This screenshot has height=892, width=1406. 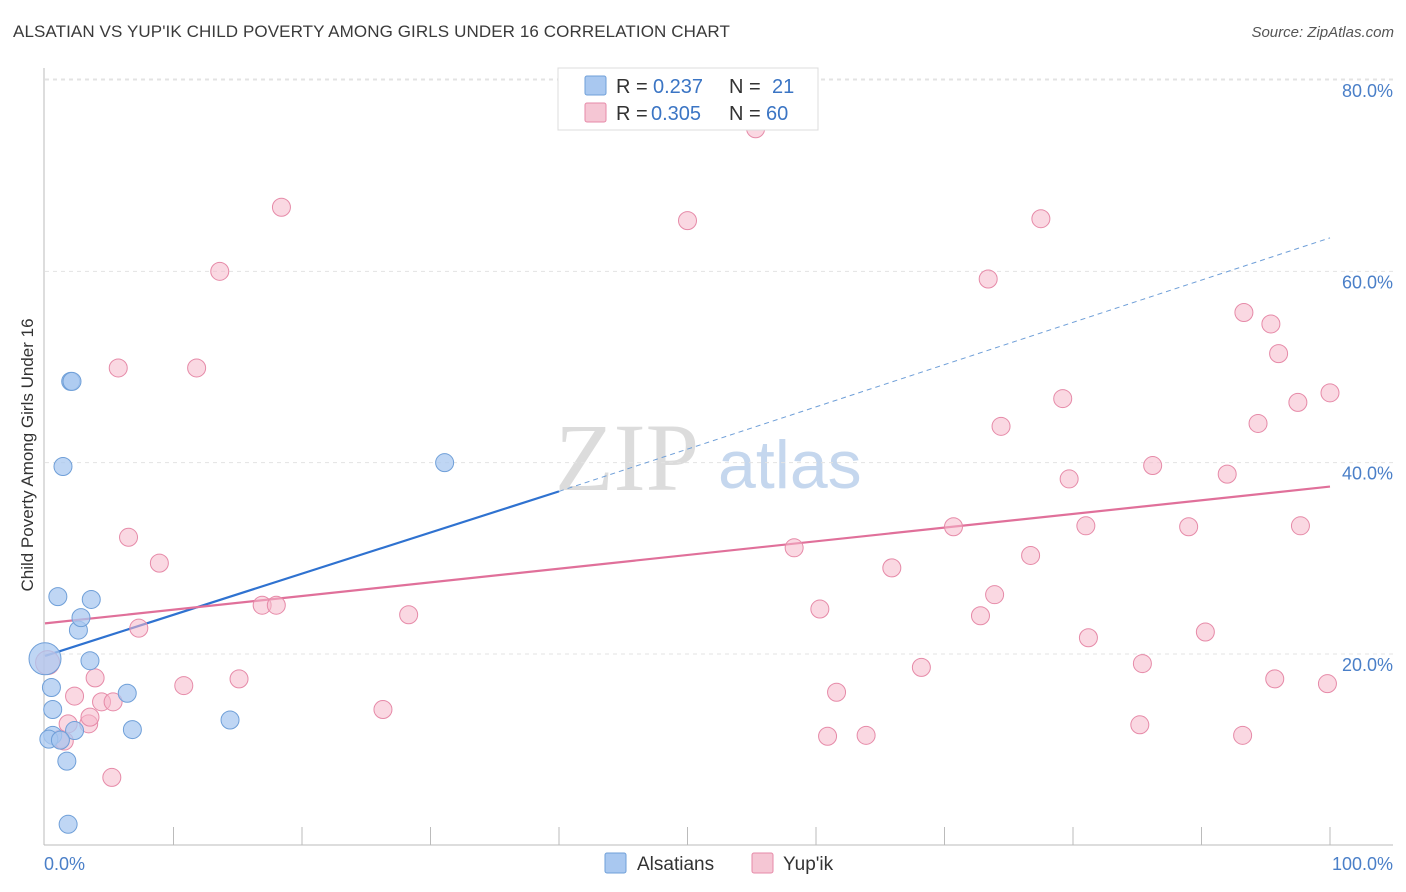 I want to click on y-tick-label-40: 40.0%, so click(x=1367, y=474).